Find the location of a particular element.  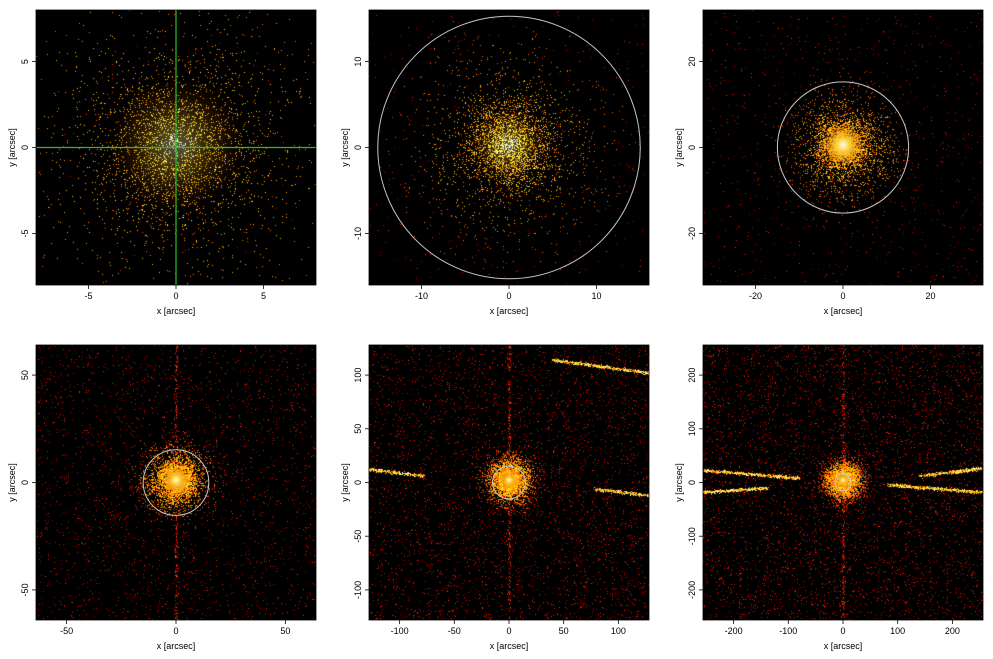

x-tick-label: -5 is located at coordinates (88, 296).